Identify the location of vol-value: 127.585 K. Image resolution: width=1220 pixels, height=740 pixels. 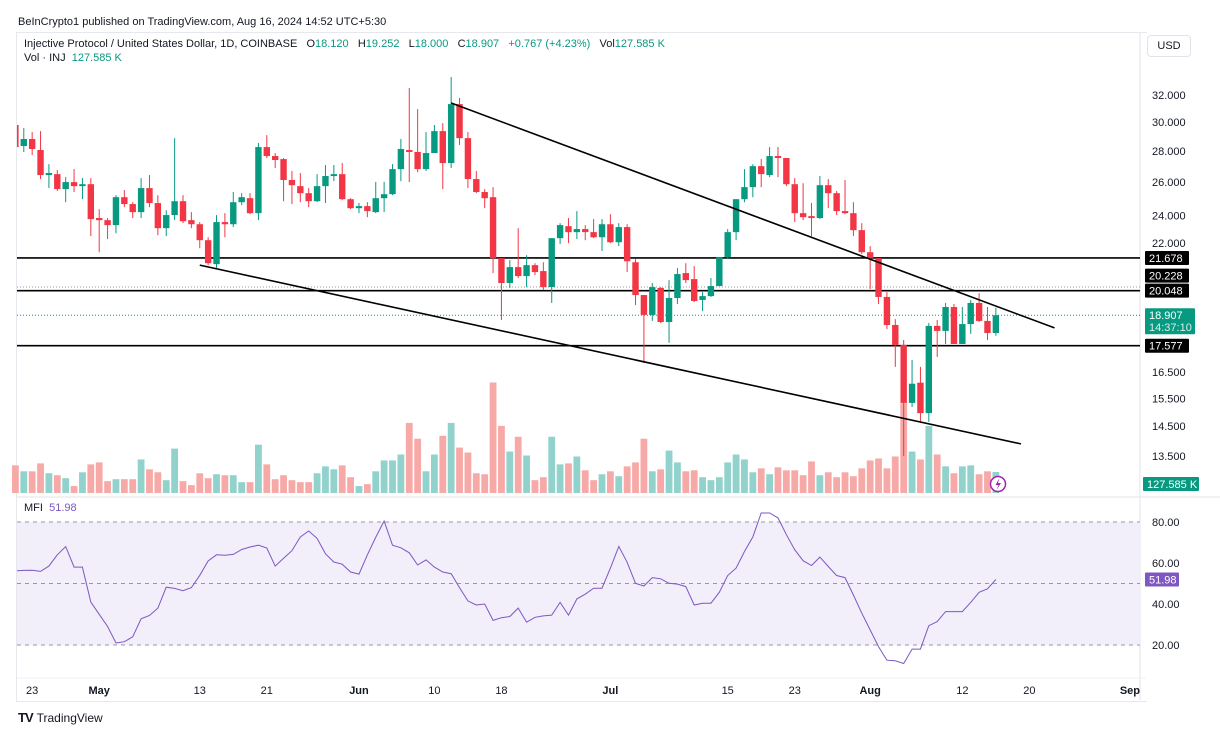
(639, 44).